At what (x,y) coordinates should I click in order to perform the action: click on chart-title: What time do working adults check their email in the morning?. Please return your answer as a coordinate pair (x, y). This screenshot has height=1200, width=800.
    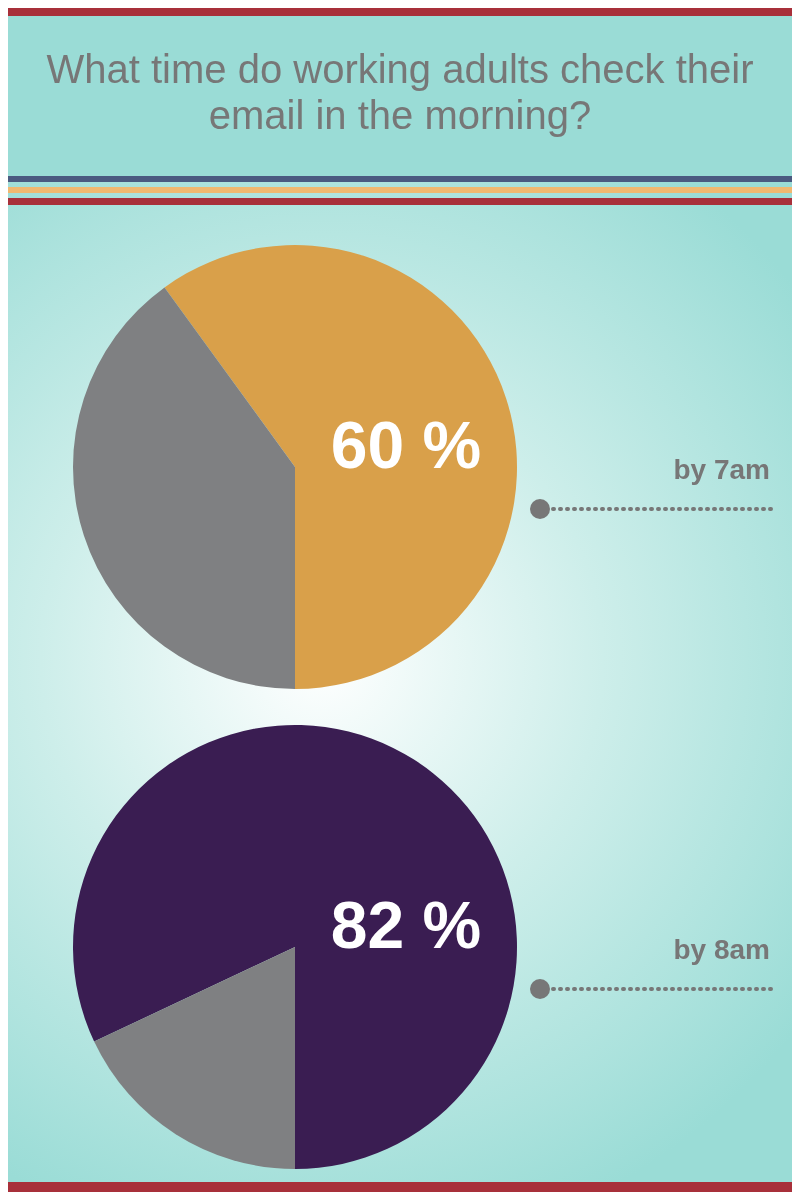
    Looking at the image, I should click on (400, 92).